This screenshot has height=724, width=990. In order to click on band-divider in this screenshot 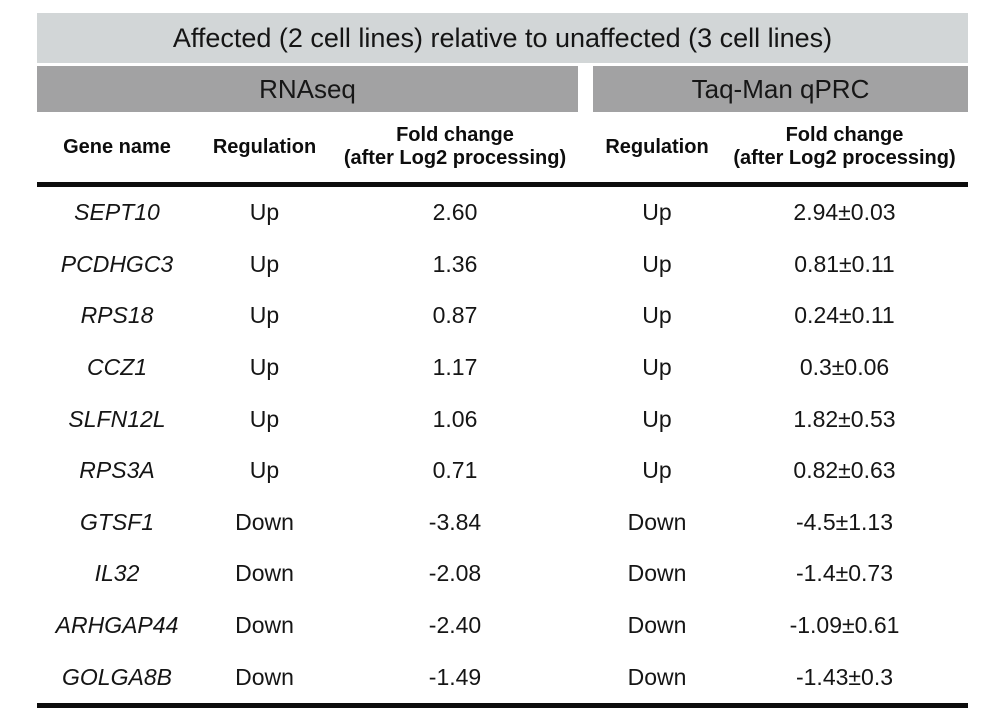, I will do `click(502, 64)`.